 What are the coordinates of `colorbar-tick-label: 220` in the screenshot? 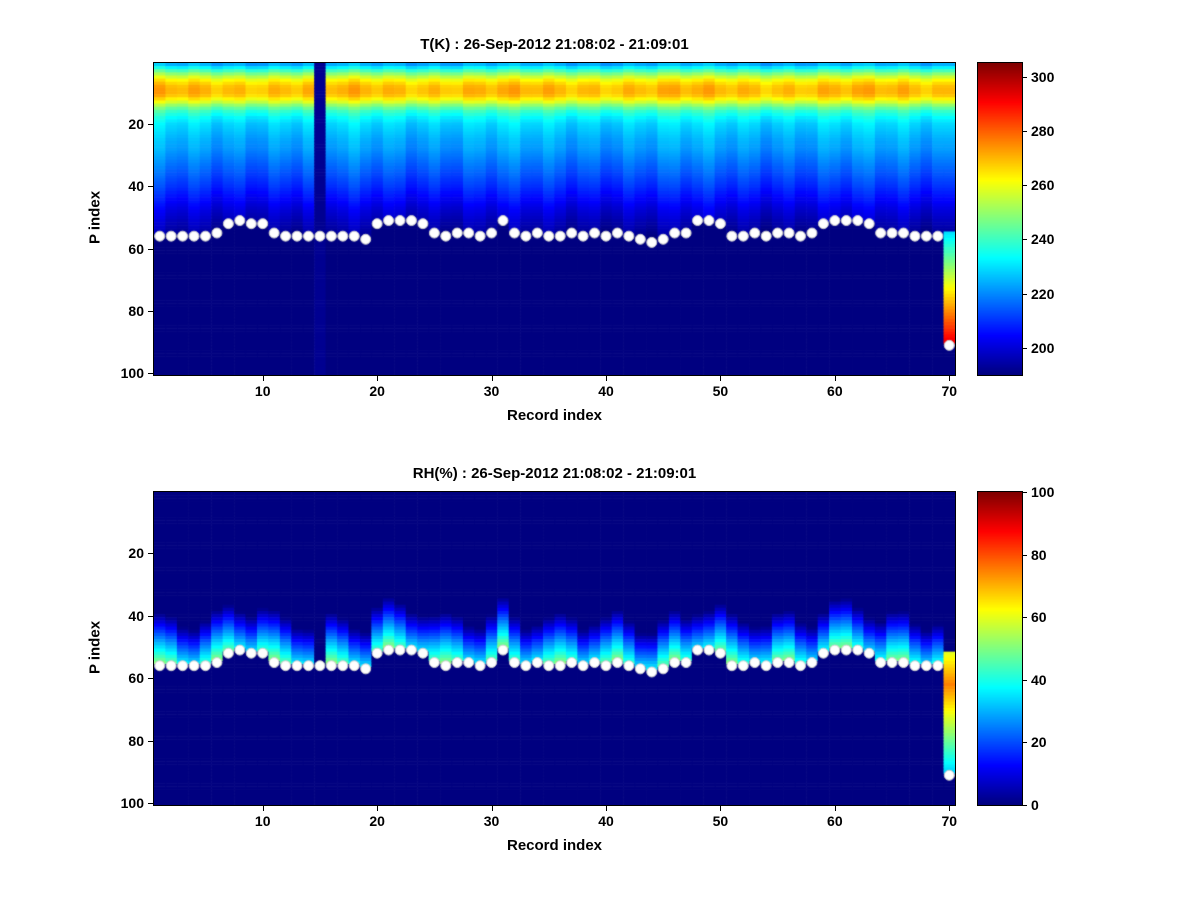 It's located at (1043, 293).